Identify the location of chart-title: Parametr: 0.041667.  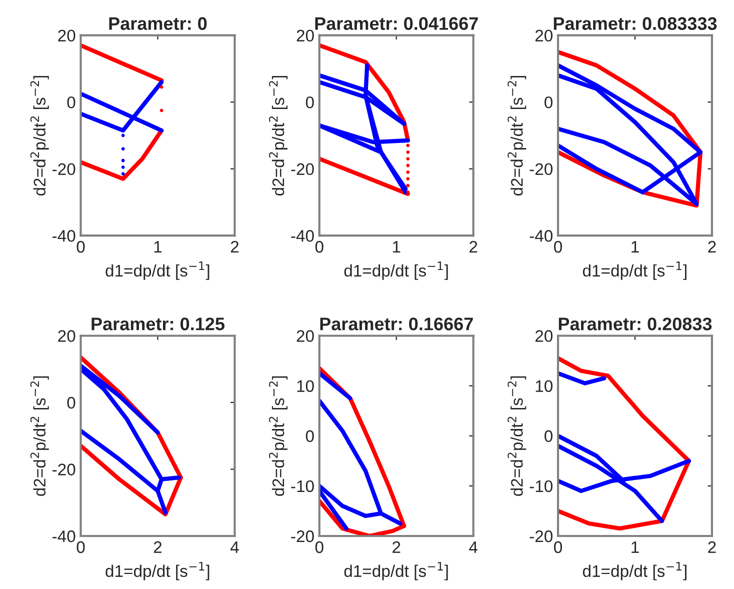
(396, 23).